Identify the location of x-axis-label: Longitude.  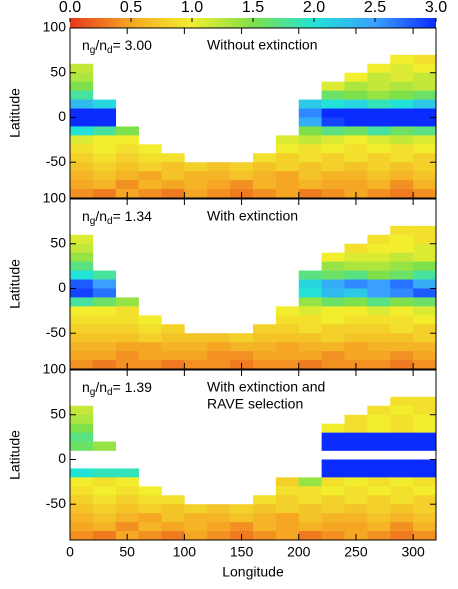
(253, 572).